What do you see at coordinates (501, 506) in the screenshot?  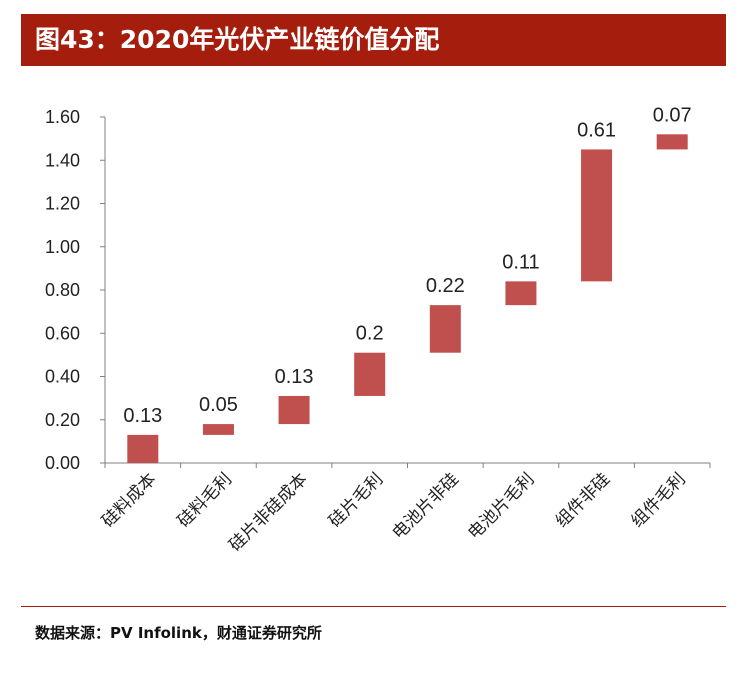 I see `category-label: 电池片毛利` at bounding box center [501, 506].